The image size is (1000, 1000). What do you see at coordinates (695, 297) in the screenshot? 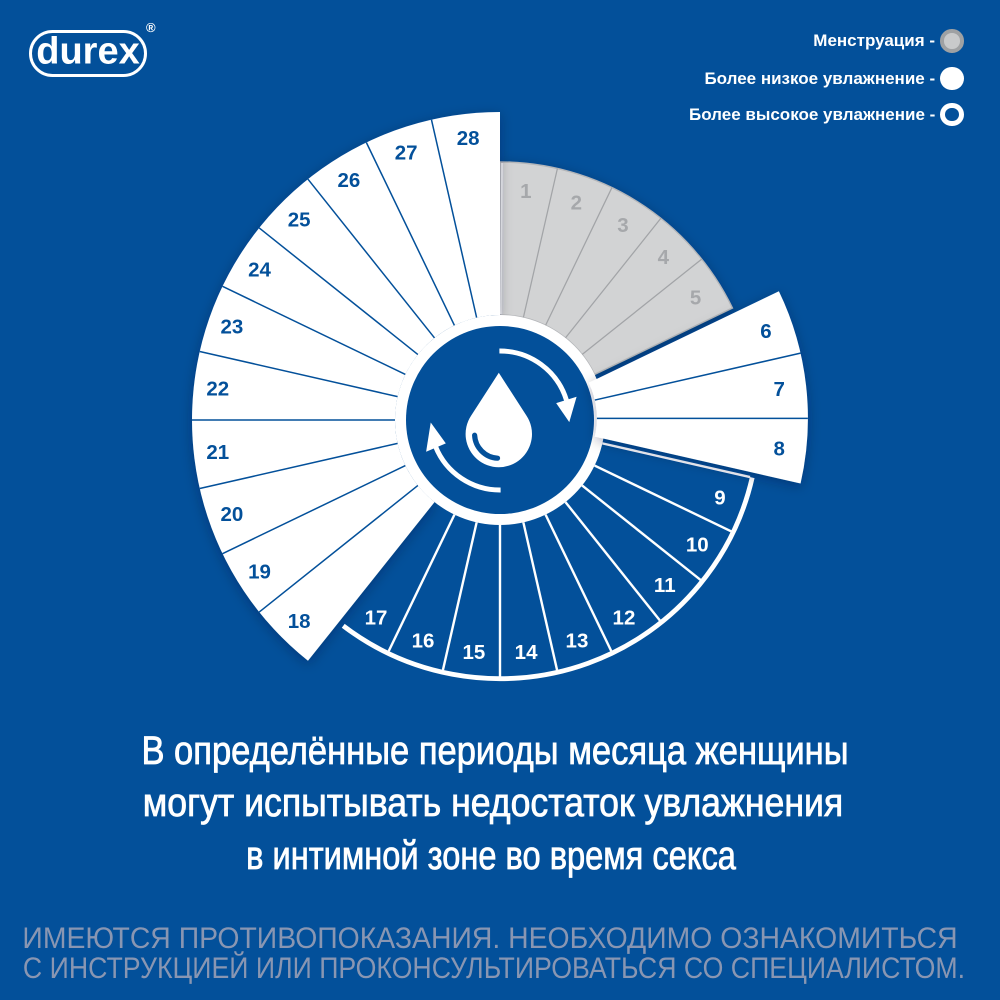
I see `svg-text: 5` at bounding box center [695, 297].